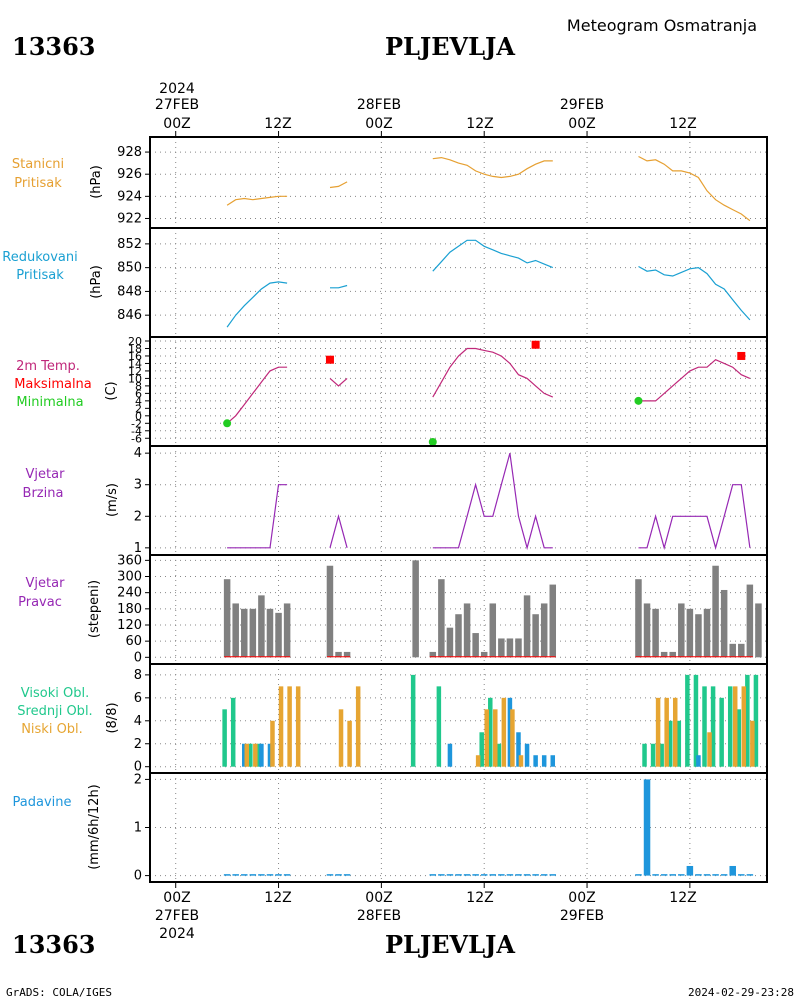  I want to click on temperature-series-line, so click(493, 372).